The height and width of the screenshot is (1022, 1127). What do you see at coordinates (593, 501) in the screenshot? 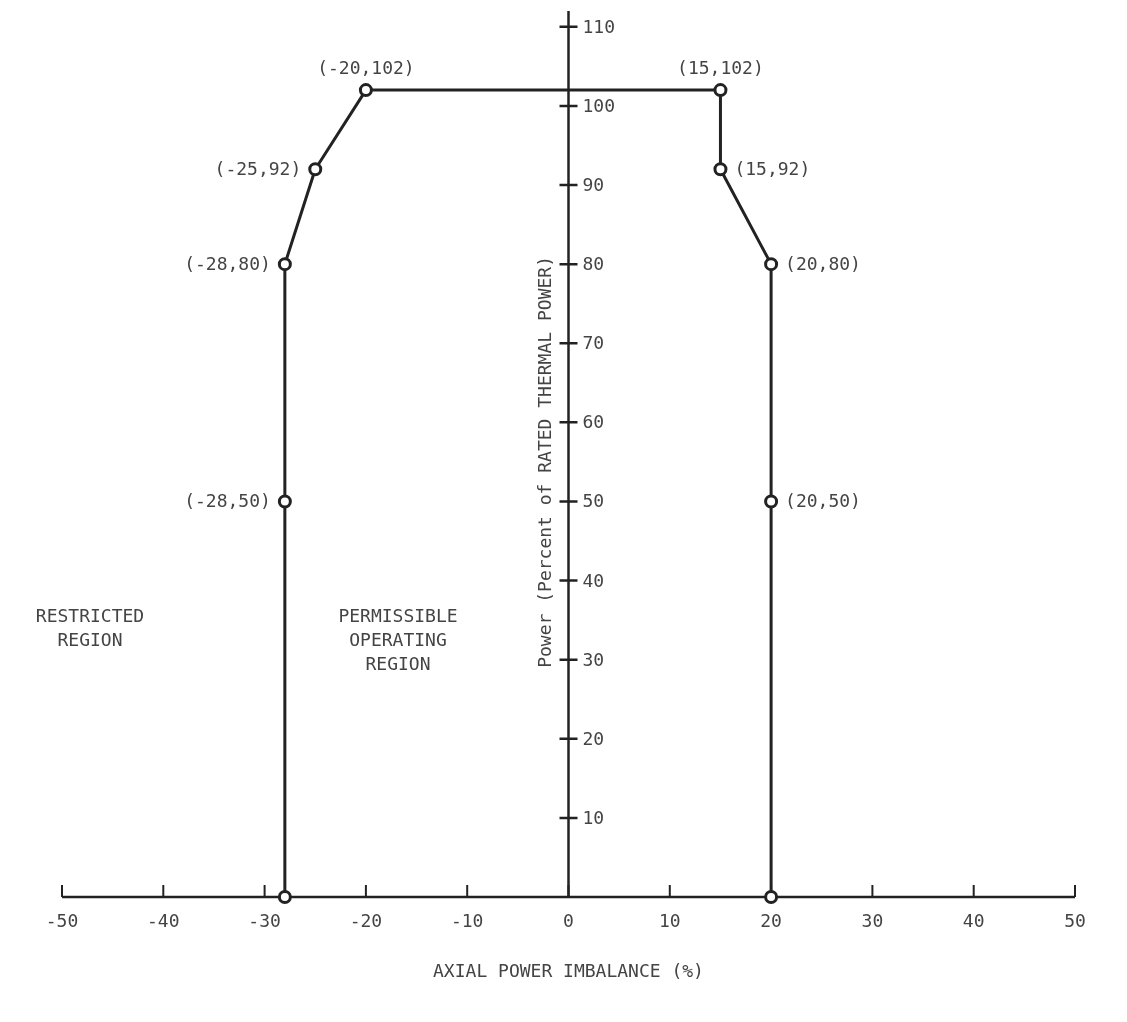
I see `y-tick-label: 50` at bounding box center [593, 501].